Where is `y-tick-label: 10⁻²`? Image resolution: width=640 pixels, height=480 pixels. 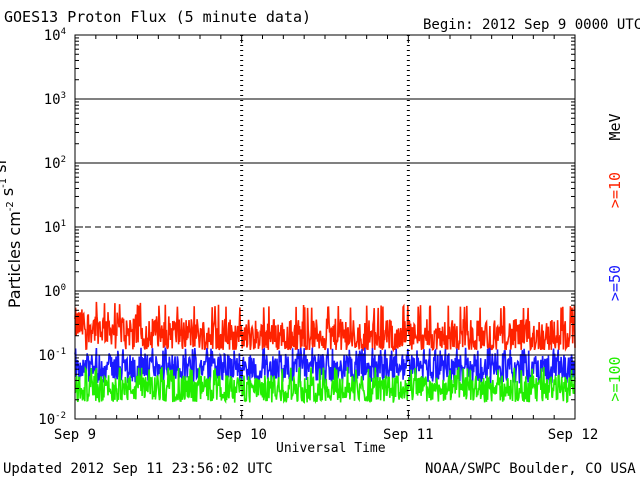
y-tick-label: 10⁻² is located at coordinates (52, 419).